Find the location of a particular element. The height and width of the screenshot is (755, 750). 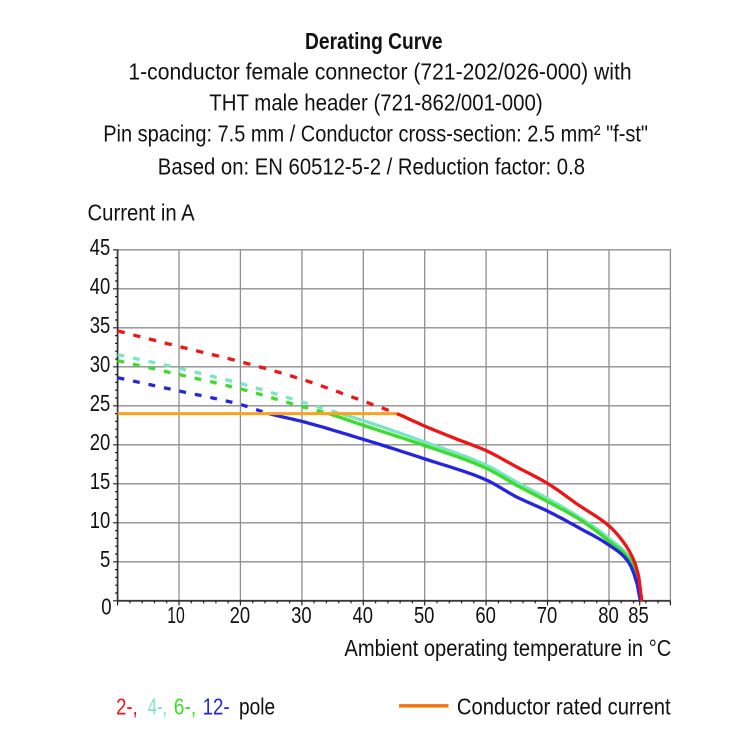

svg-text: 50 is located at coordinates (424, 615).